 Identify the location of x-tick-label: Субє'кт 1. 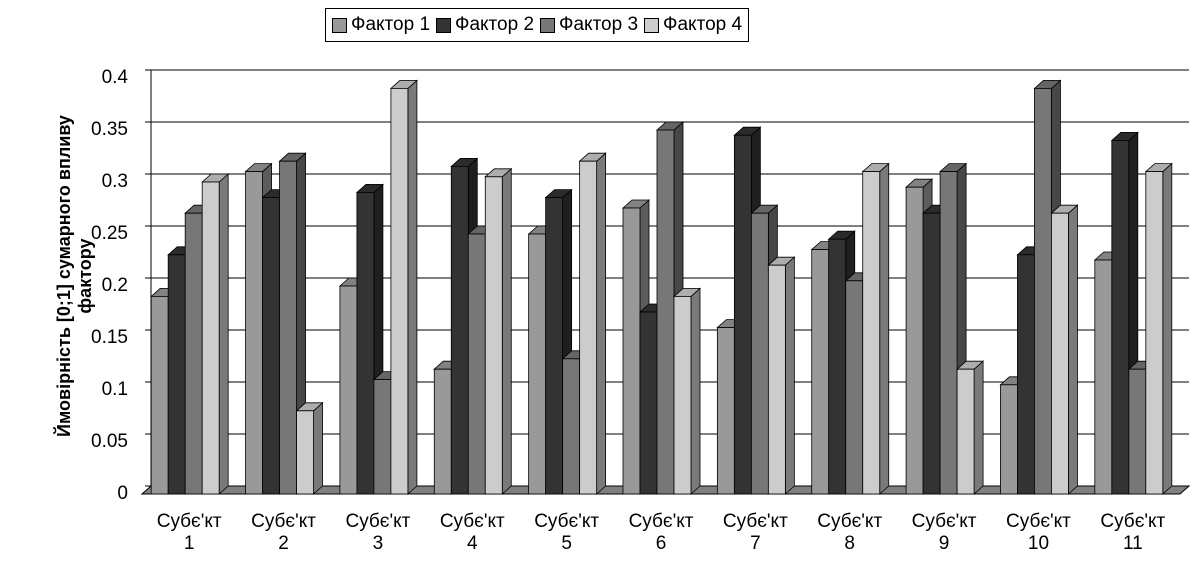
(189, 532).